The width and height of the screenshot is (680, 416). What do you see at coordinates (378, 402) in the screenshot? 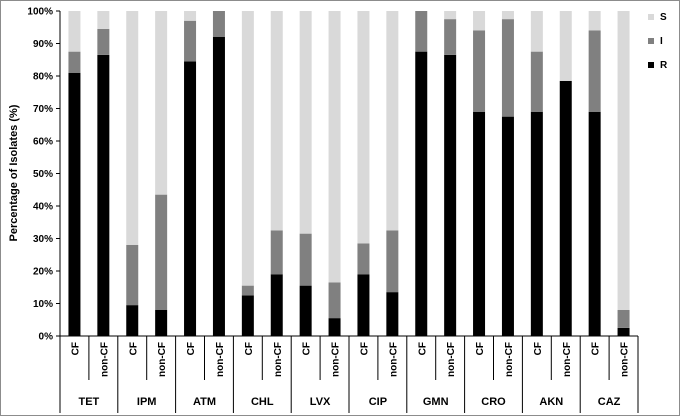
I see `x-group-label: CIP` at bounding box center [378, 402].